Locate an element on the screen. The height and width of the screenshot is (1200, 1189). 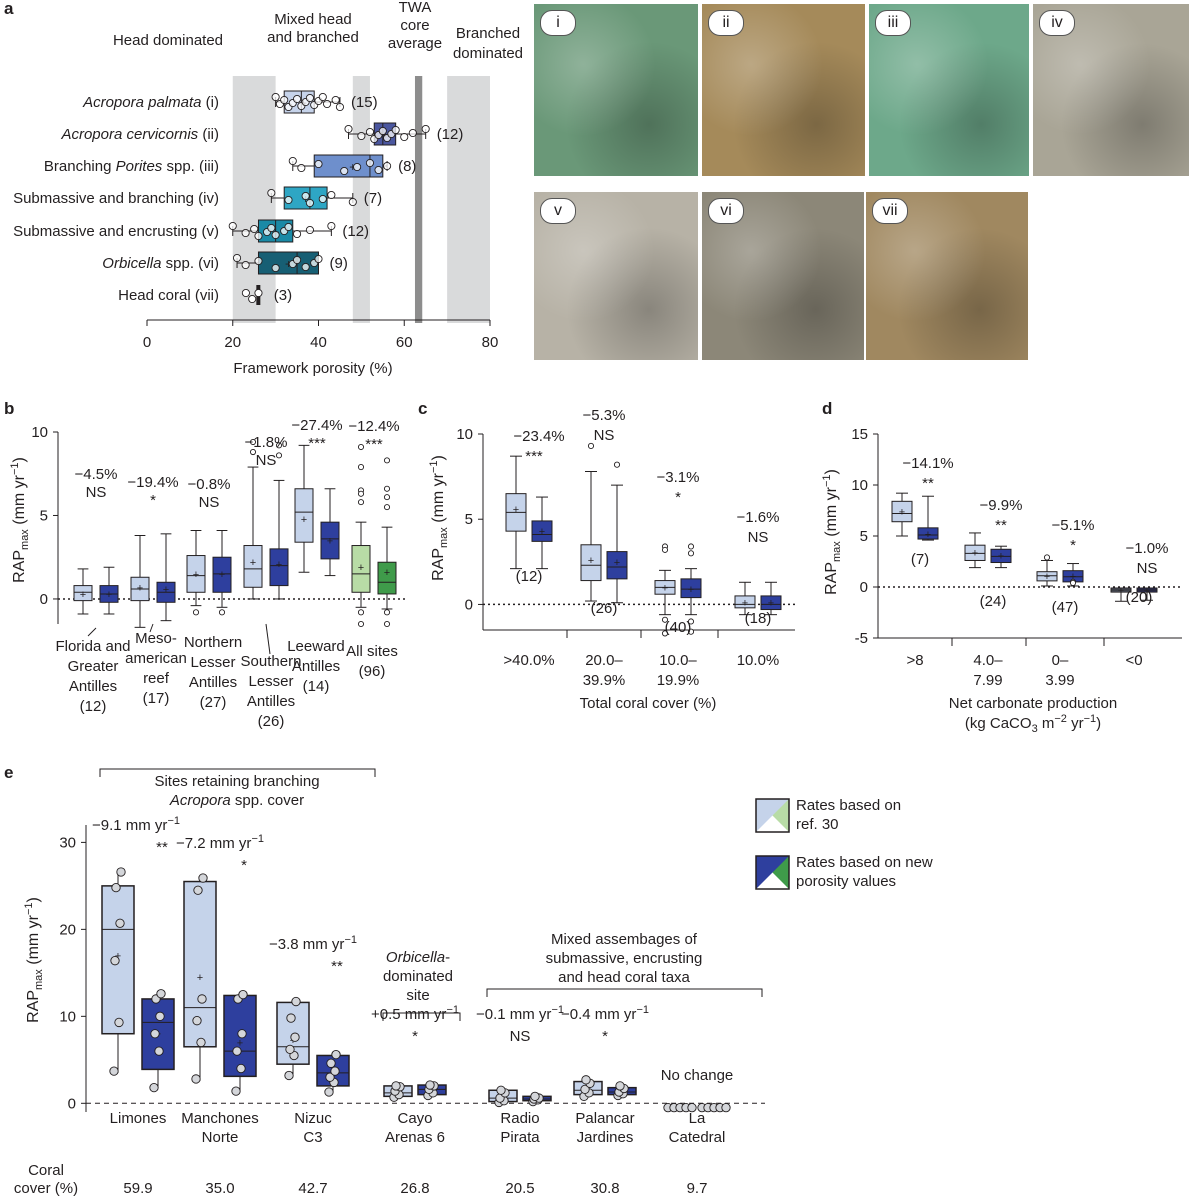
row-n: (8) is located at coordinates (407, 166).